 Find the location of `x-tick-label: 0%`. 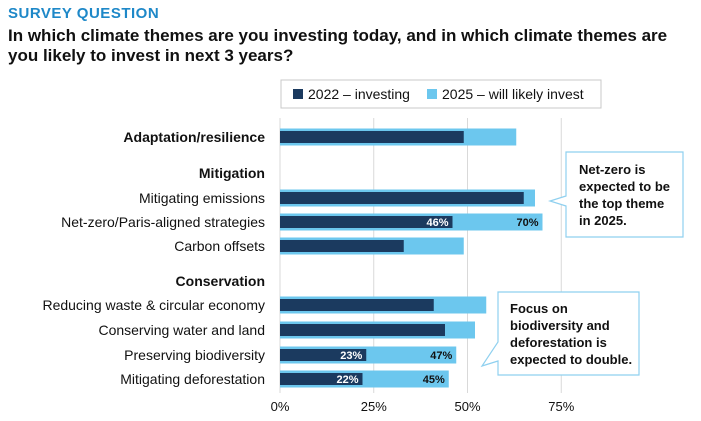

x-tick-label: 0% is located at coordinates (280, 406).